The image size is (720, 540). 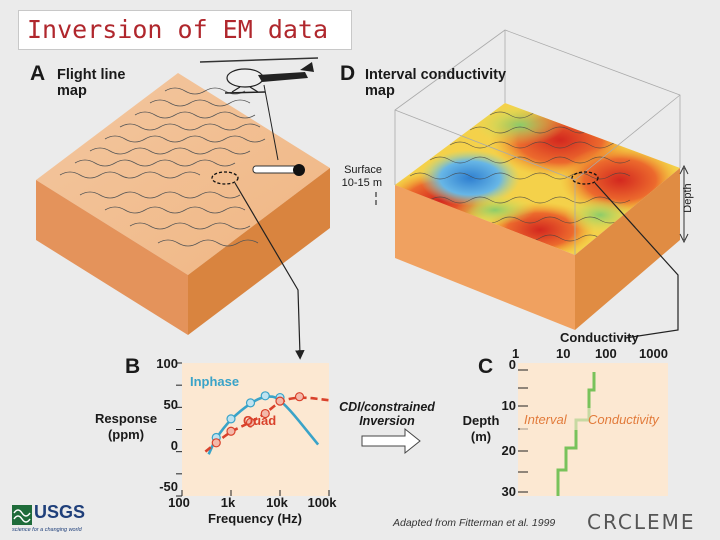 What do you see at coordinates (576, 434) in the screenshot?
I see `conductivity-profile` at bounding box center [576, 434].